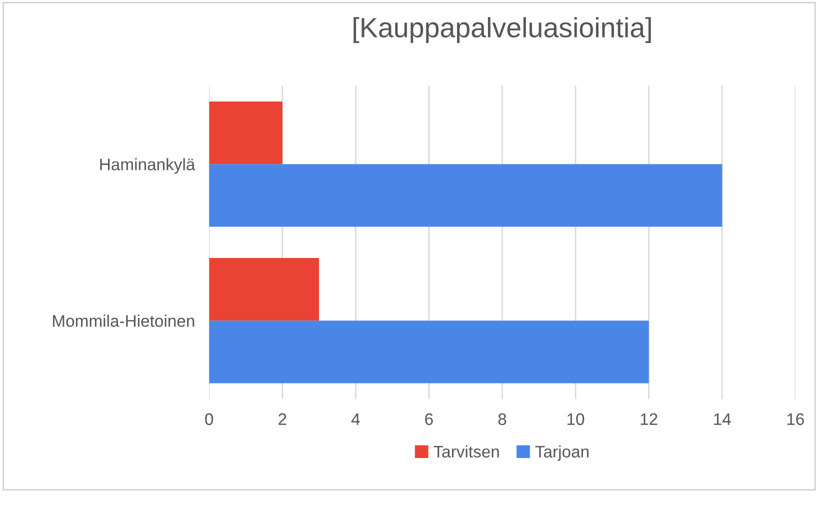  I want to click on y-tick-label: Haminankylä, so click(148, 166).